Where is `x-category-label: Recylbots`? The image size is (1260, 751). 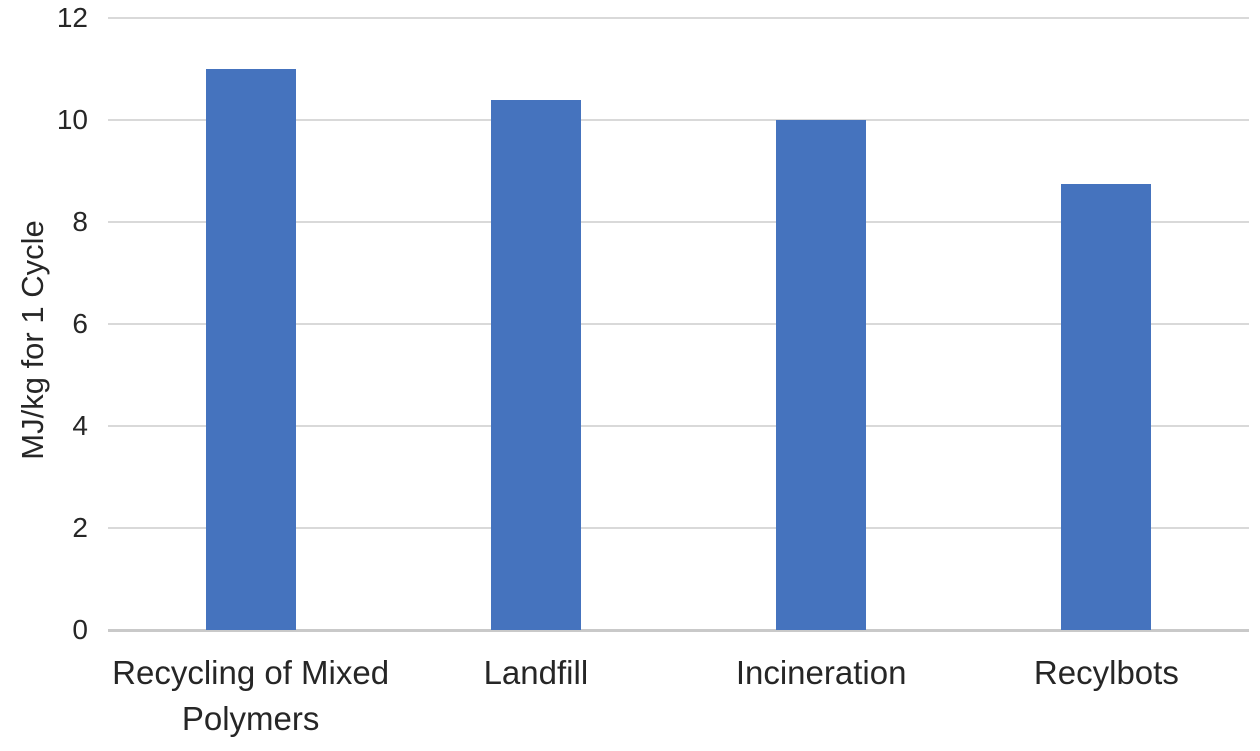
x-category-label: Recylbots is located at coordinates (1106, 672).